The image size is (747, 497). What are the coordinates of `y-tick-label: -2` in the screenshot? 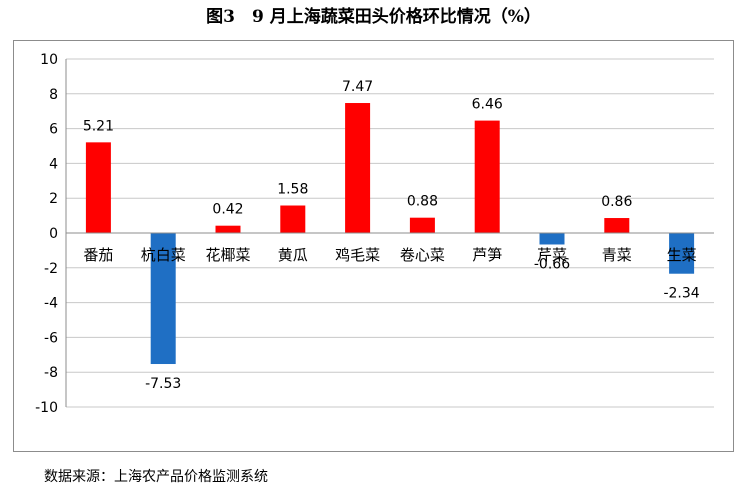 It's located at (51, 269).